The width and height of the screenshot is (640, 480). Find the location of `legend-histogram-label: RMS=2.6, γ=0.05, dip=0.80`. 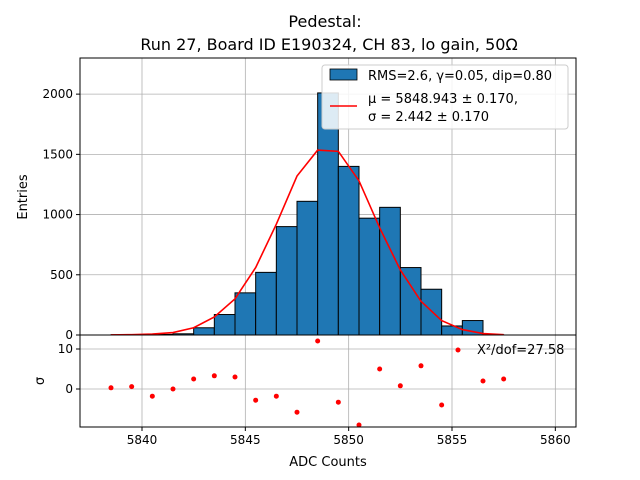

legend-histogram-label: RMS=2.6, γ=0.05, dip=0.80 is located at coordinates (460, 76).